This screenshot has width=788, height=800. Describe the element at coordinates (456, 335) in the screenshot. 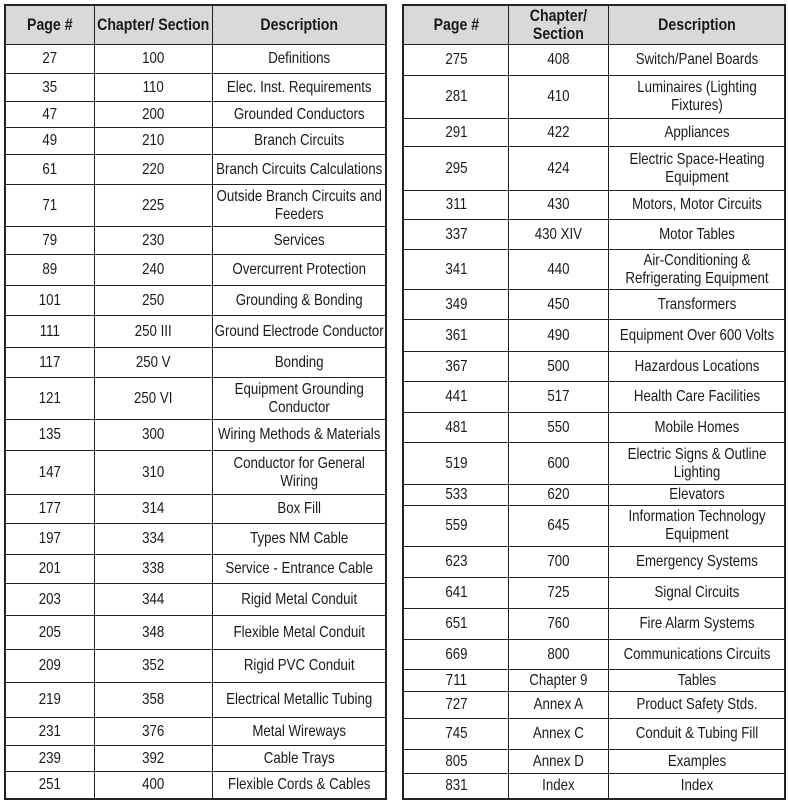

I see `cell-text-page-number: 361` at that location.